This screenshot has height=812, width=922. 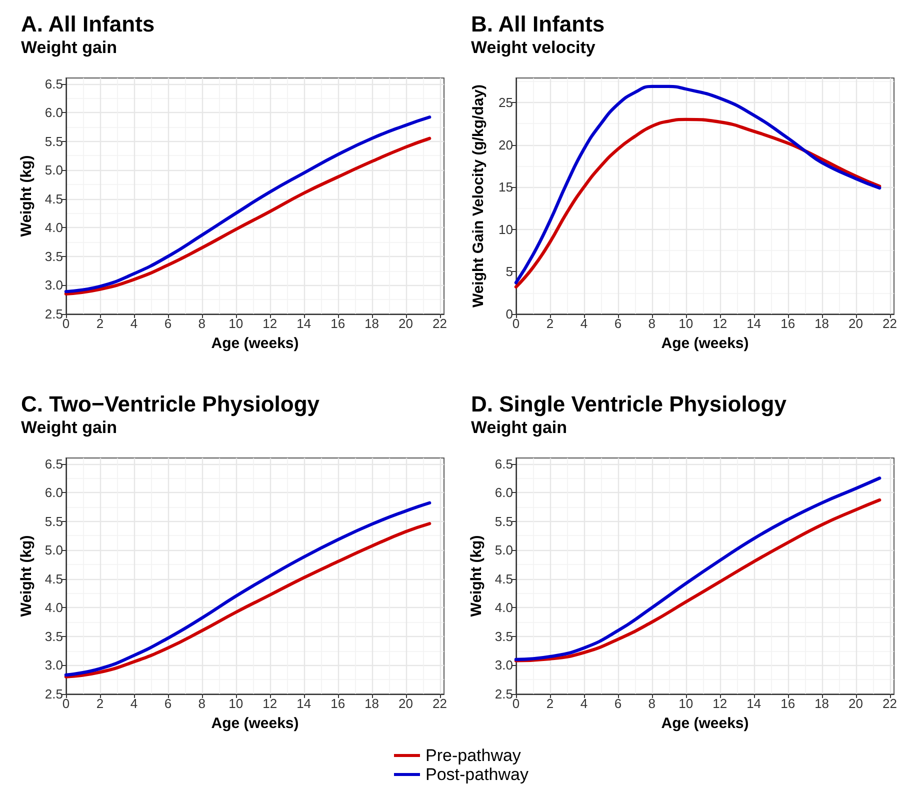 I want to click on chart-title: B. All Infants, so click(x=538, y=24).